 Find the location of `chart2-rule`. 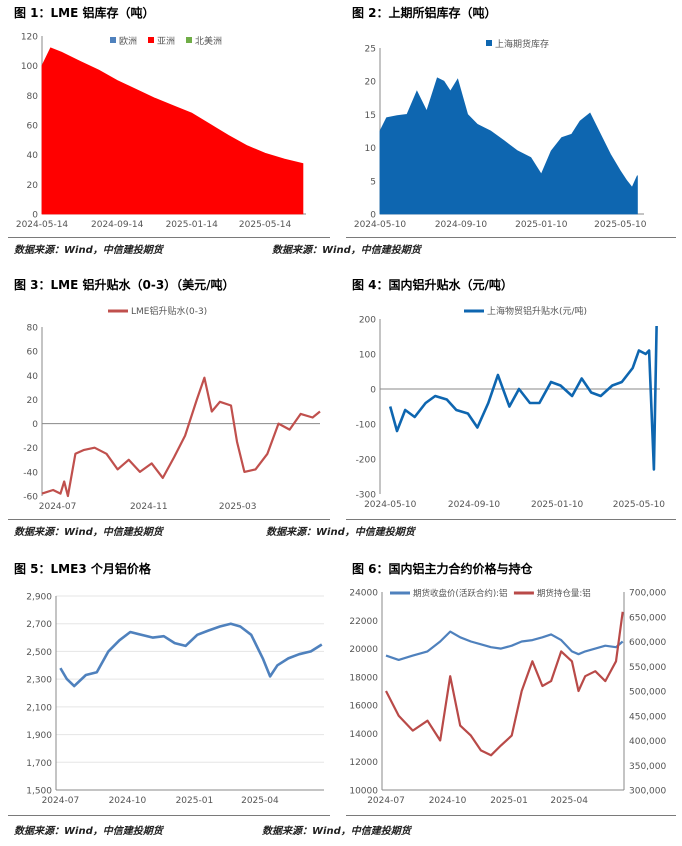

chart2-rule is located at coordinates (511, 237).